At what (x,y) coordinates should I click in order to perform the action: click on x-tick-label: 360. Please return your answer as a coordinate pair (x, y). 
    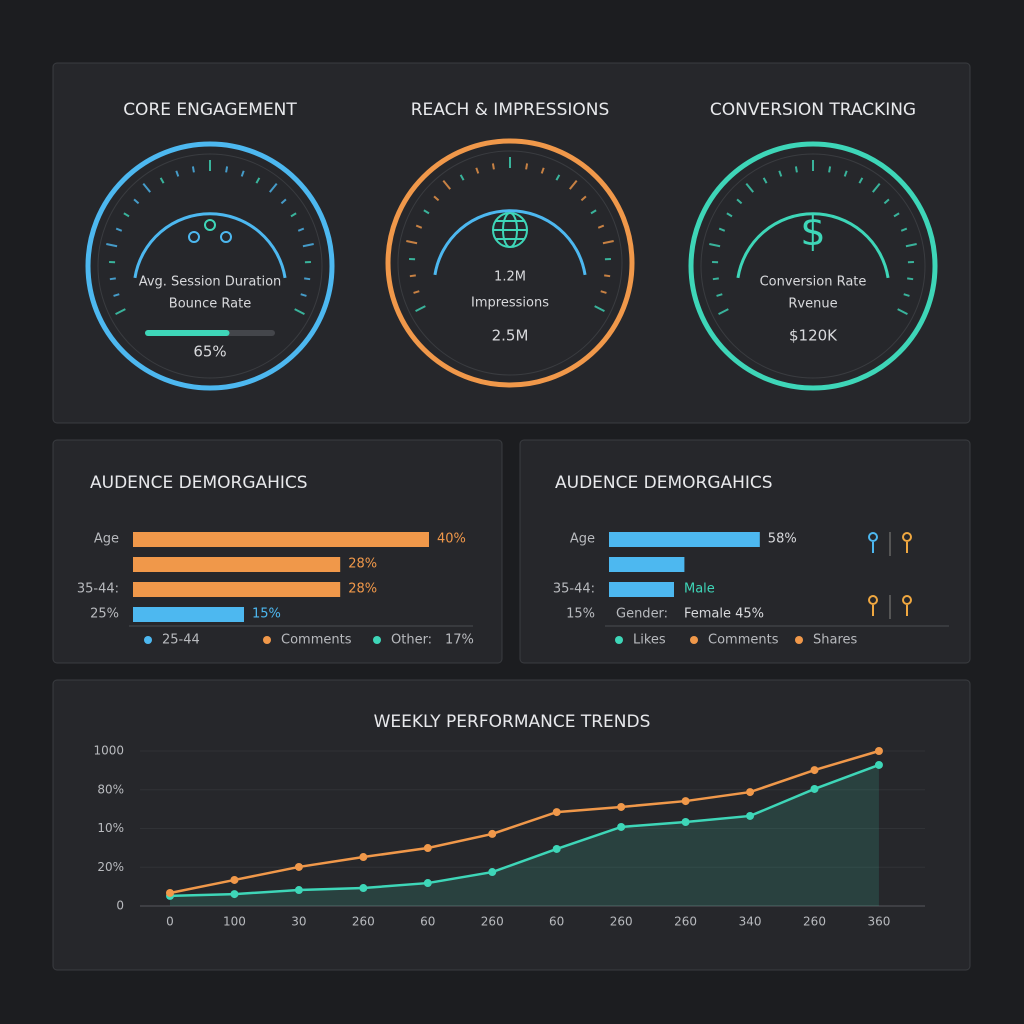
    Looking at the image, I should click on (878, 922).